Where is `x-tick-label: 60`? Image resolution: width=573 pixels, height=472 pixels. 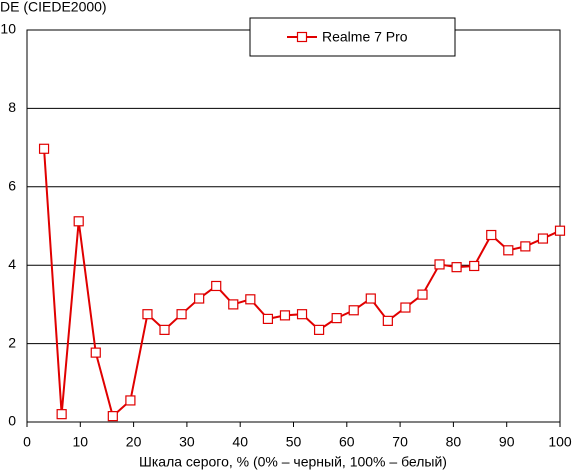
x-tick-label: 60 is located at coordinates (347, 442).